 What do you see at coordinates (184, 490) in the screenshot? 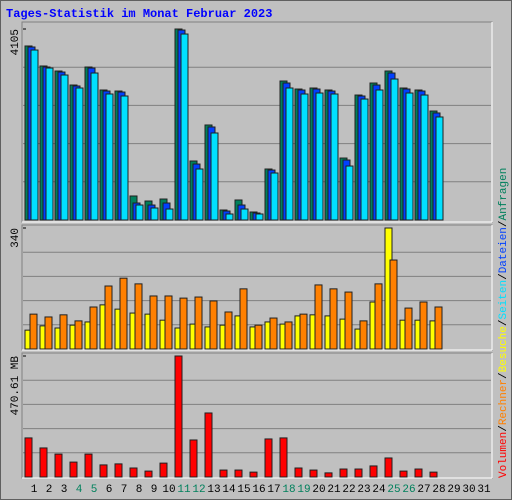
I see `x-tick-label: 11` at bounding box center [184, 490].